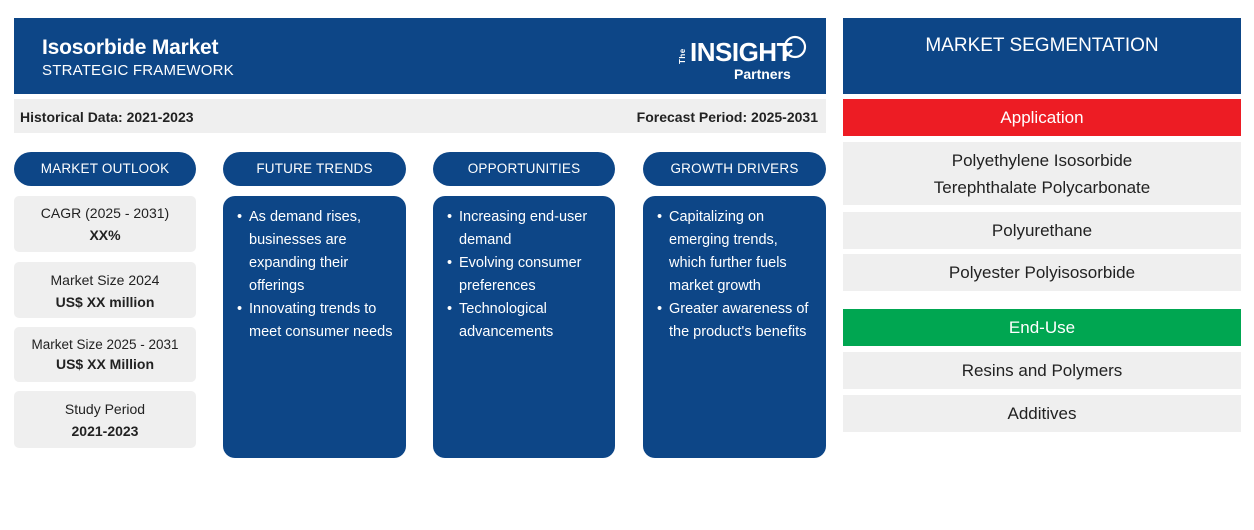  I want to click on list-item: Technological advancements, so click(527, 321).